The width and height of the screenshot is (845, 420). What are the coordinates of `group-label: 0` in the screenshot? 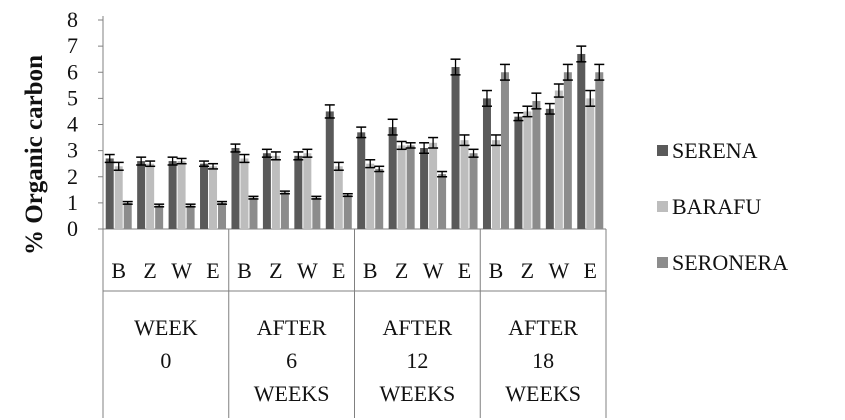 It's located at (165, 360).